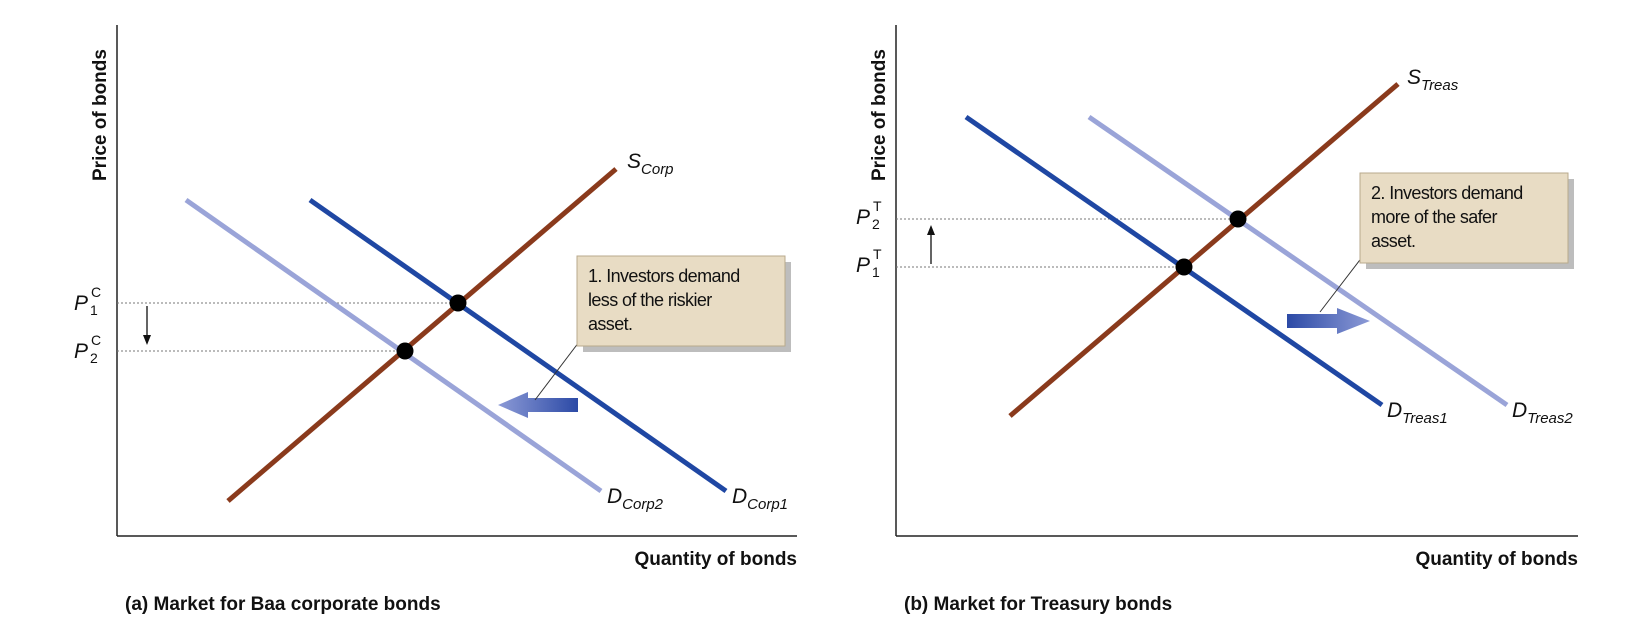 This screenshot has width=1638, height=630. What do you see at coordinates (650, 300) in the screenshot?
I see `panel-a-note-line-2: less of the riskier` at bounding box center [650, 300].